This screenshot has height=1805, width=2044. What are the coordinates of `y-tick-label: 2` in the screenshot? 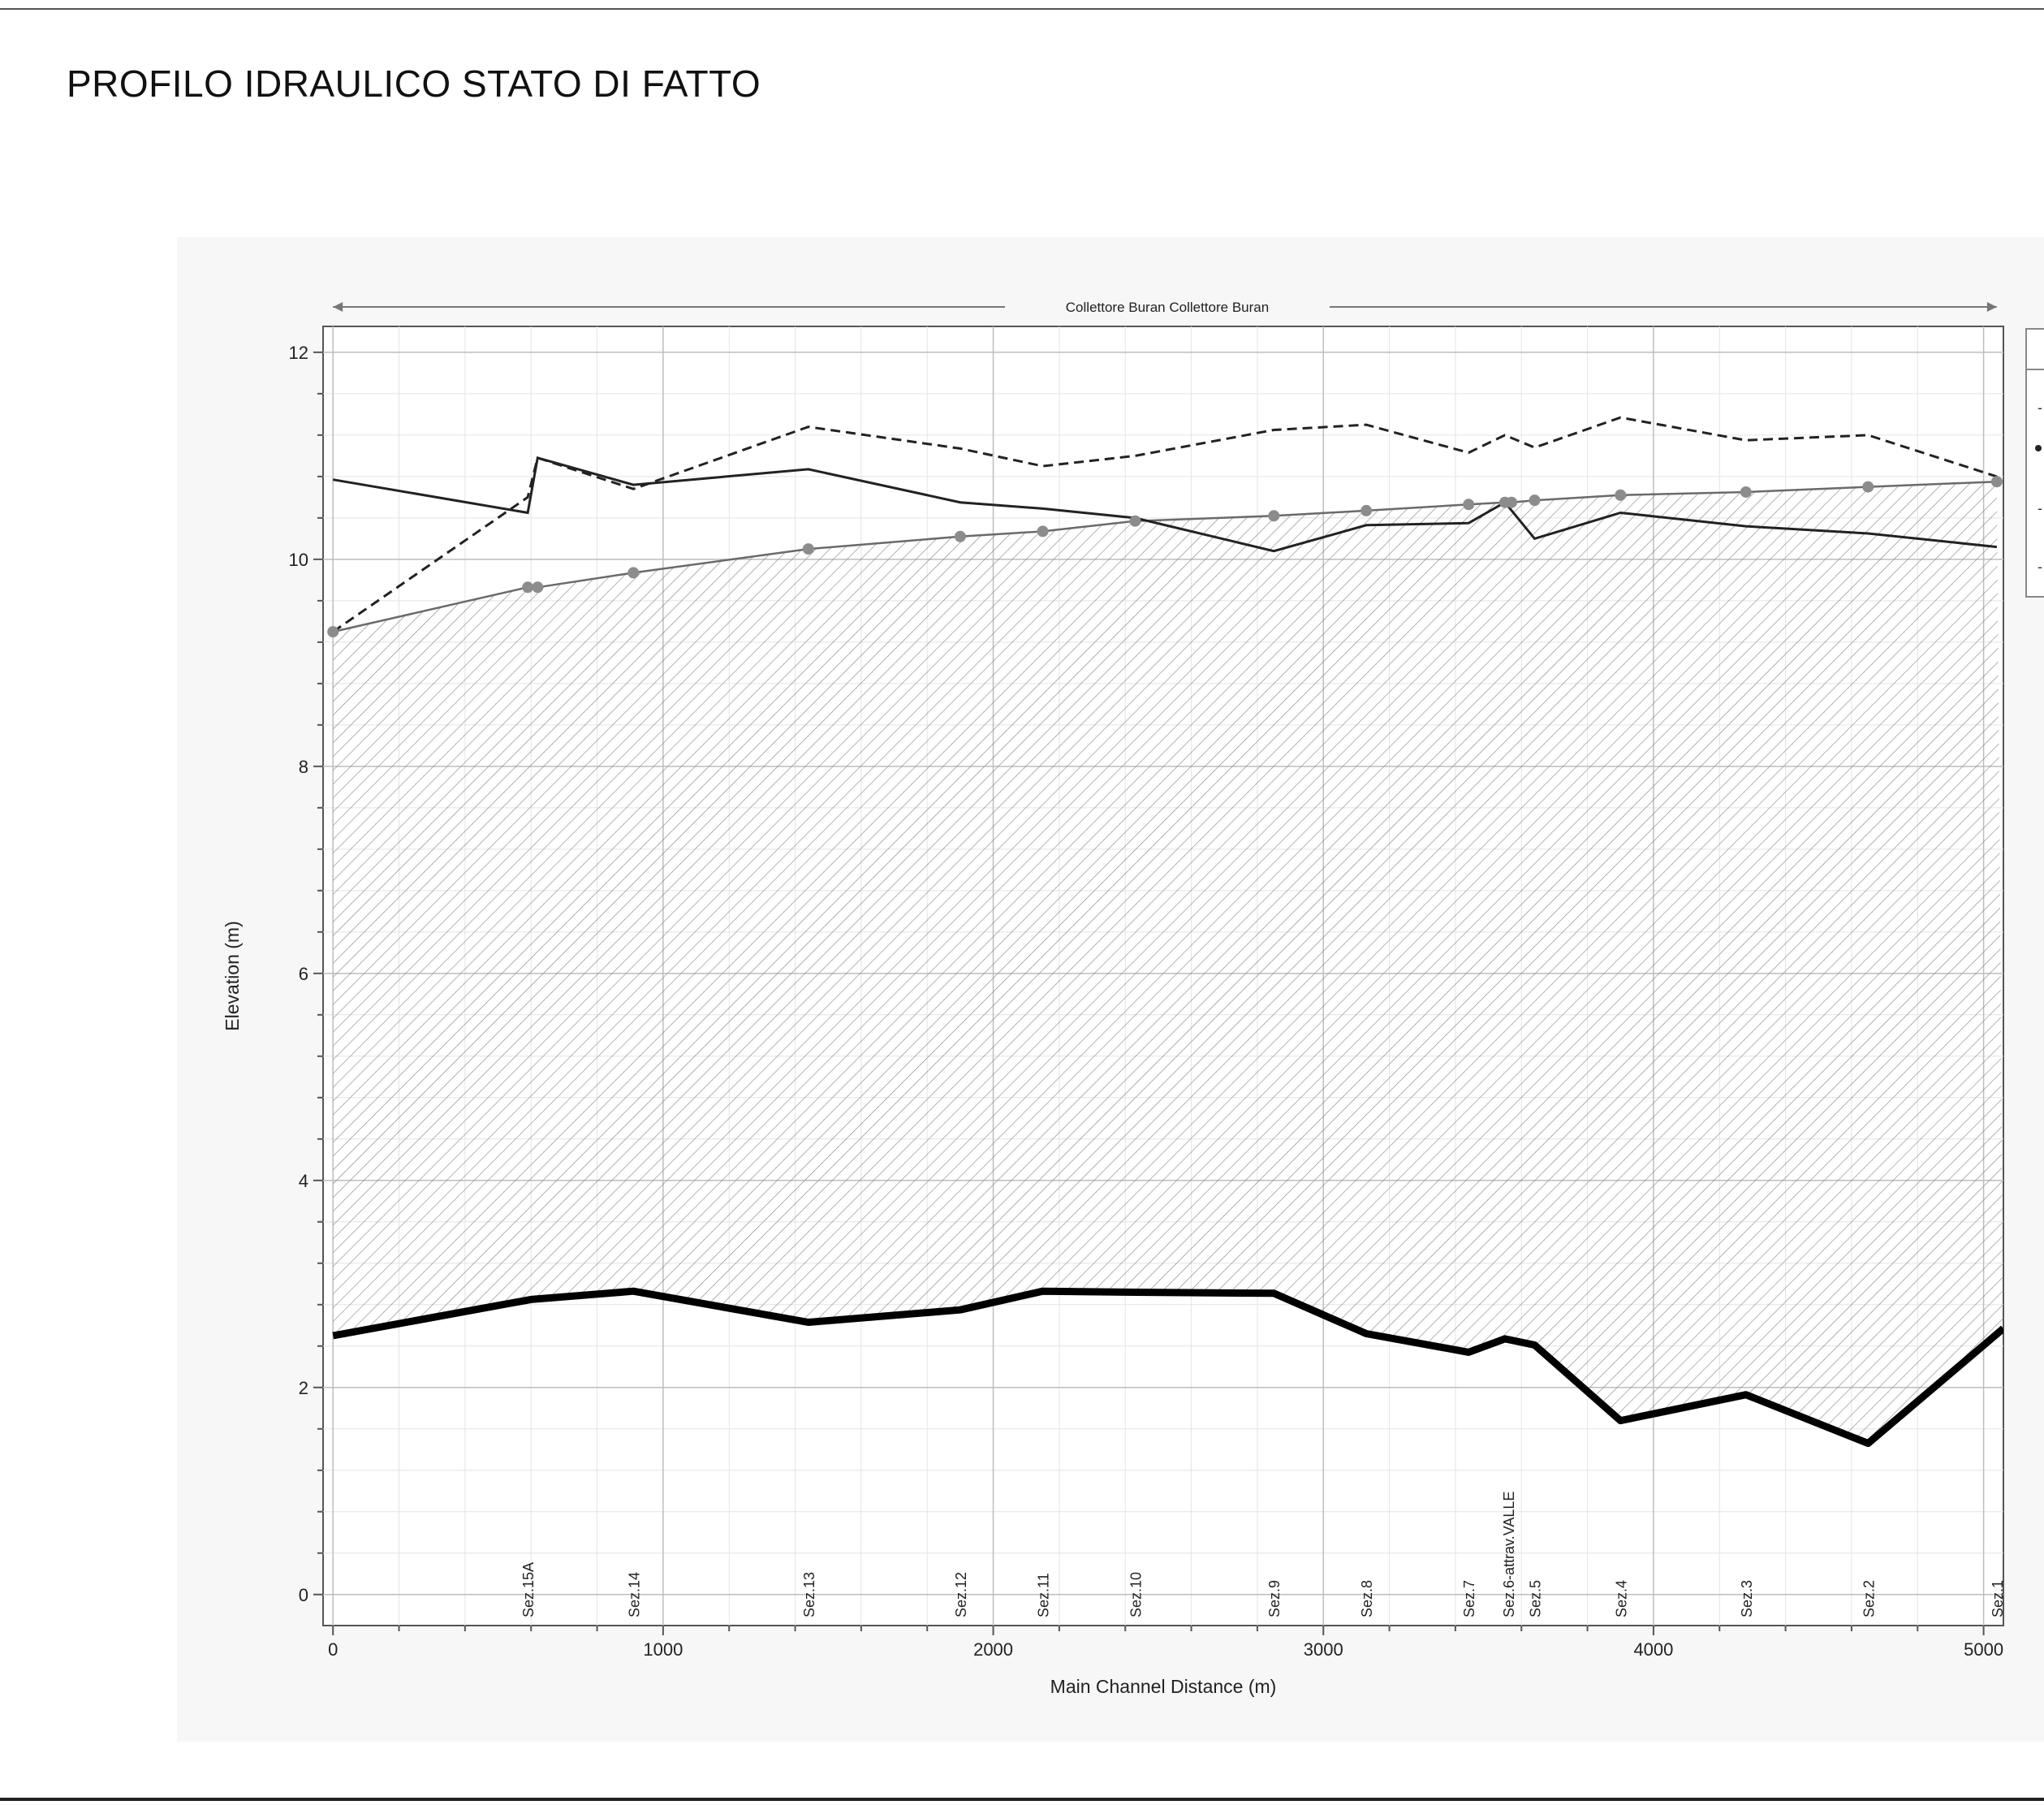 It's located at (304, 1388).